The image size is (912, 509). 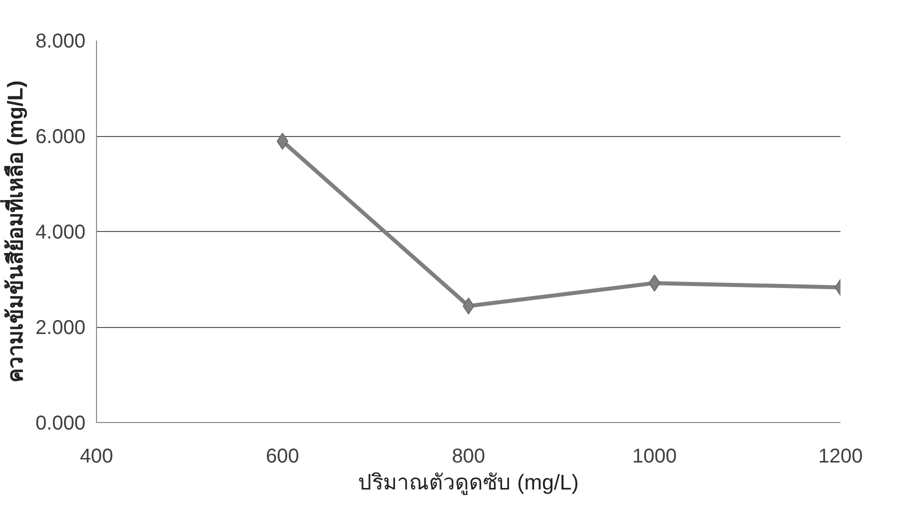 I want to click on y-tick-label: 2.000, so click(x=60, y=328).